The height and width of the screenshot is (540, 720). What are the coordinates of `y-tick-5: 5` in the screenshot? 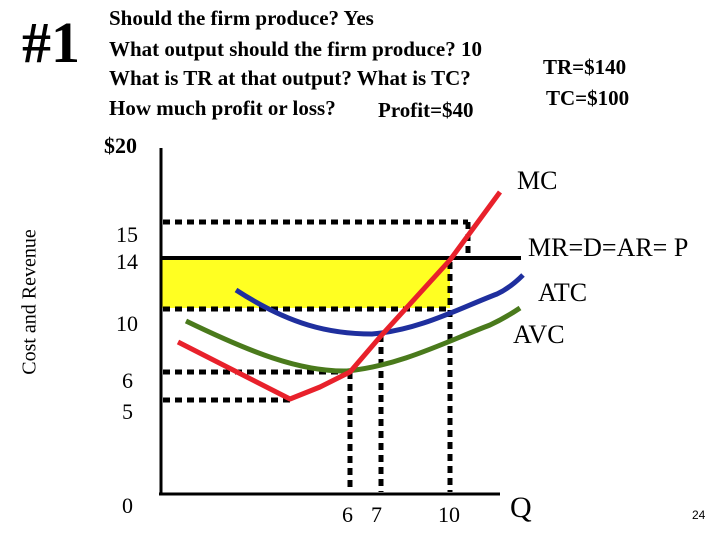 It's located at (127, 411).